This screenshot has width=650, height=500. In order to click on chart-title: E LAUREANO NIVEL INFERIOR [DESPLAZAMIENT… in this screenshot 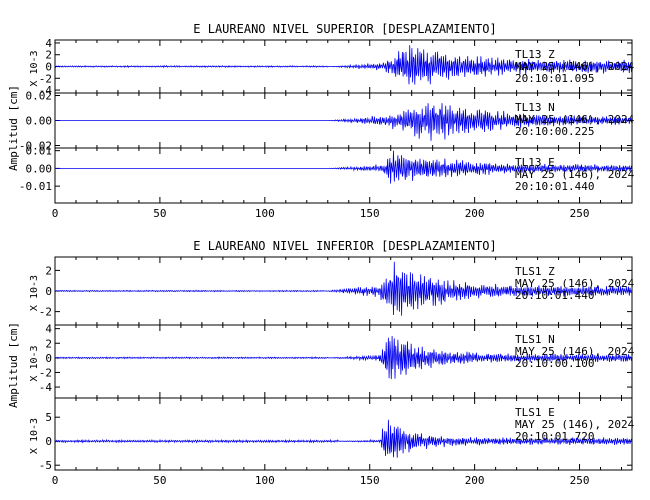, I will do `click(344, 246)`.